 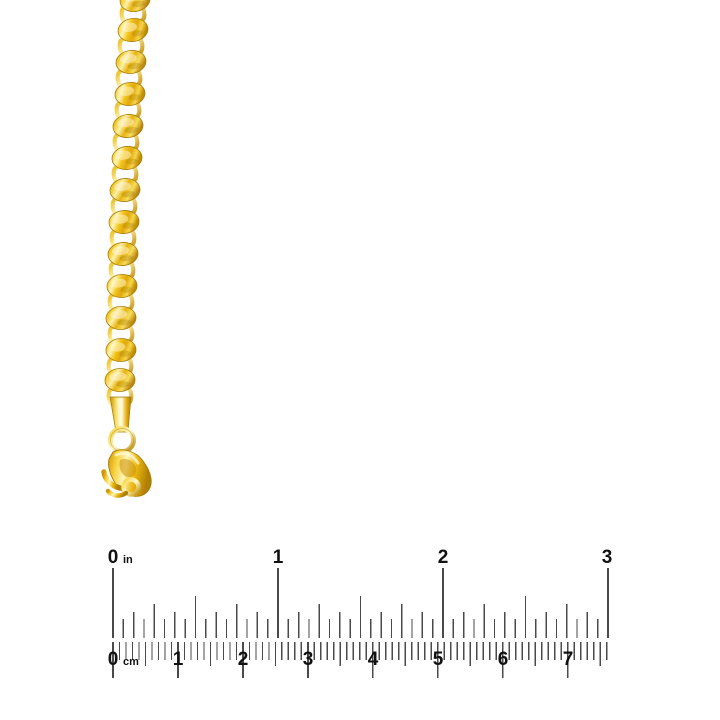 I want to click on cm-label-7: 7, so click(x=568, y=659).